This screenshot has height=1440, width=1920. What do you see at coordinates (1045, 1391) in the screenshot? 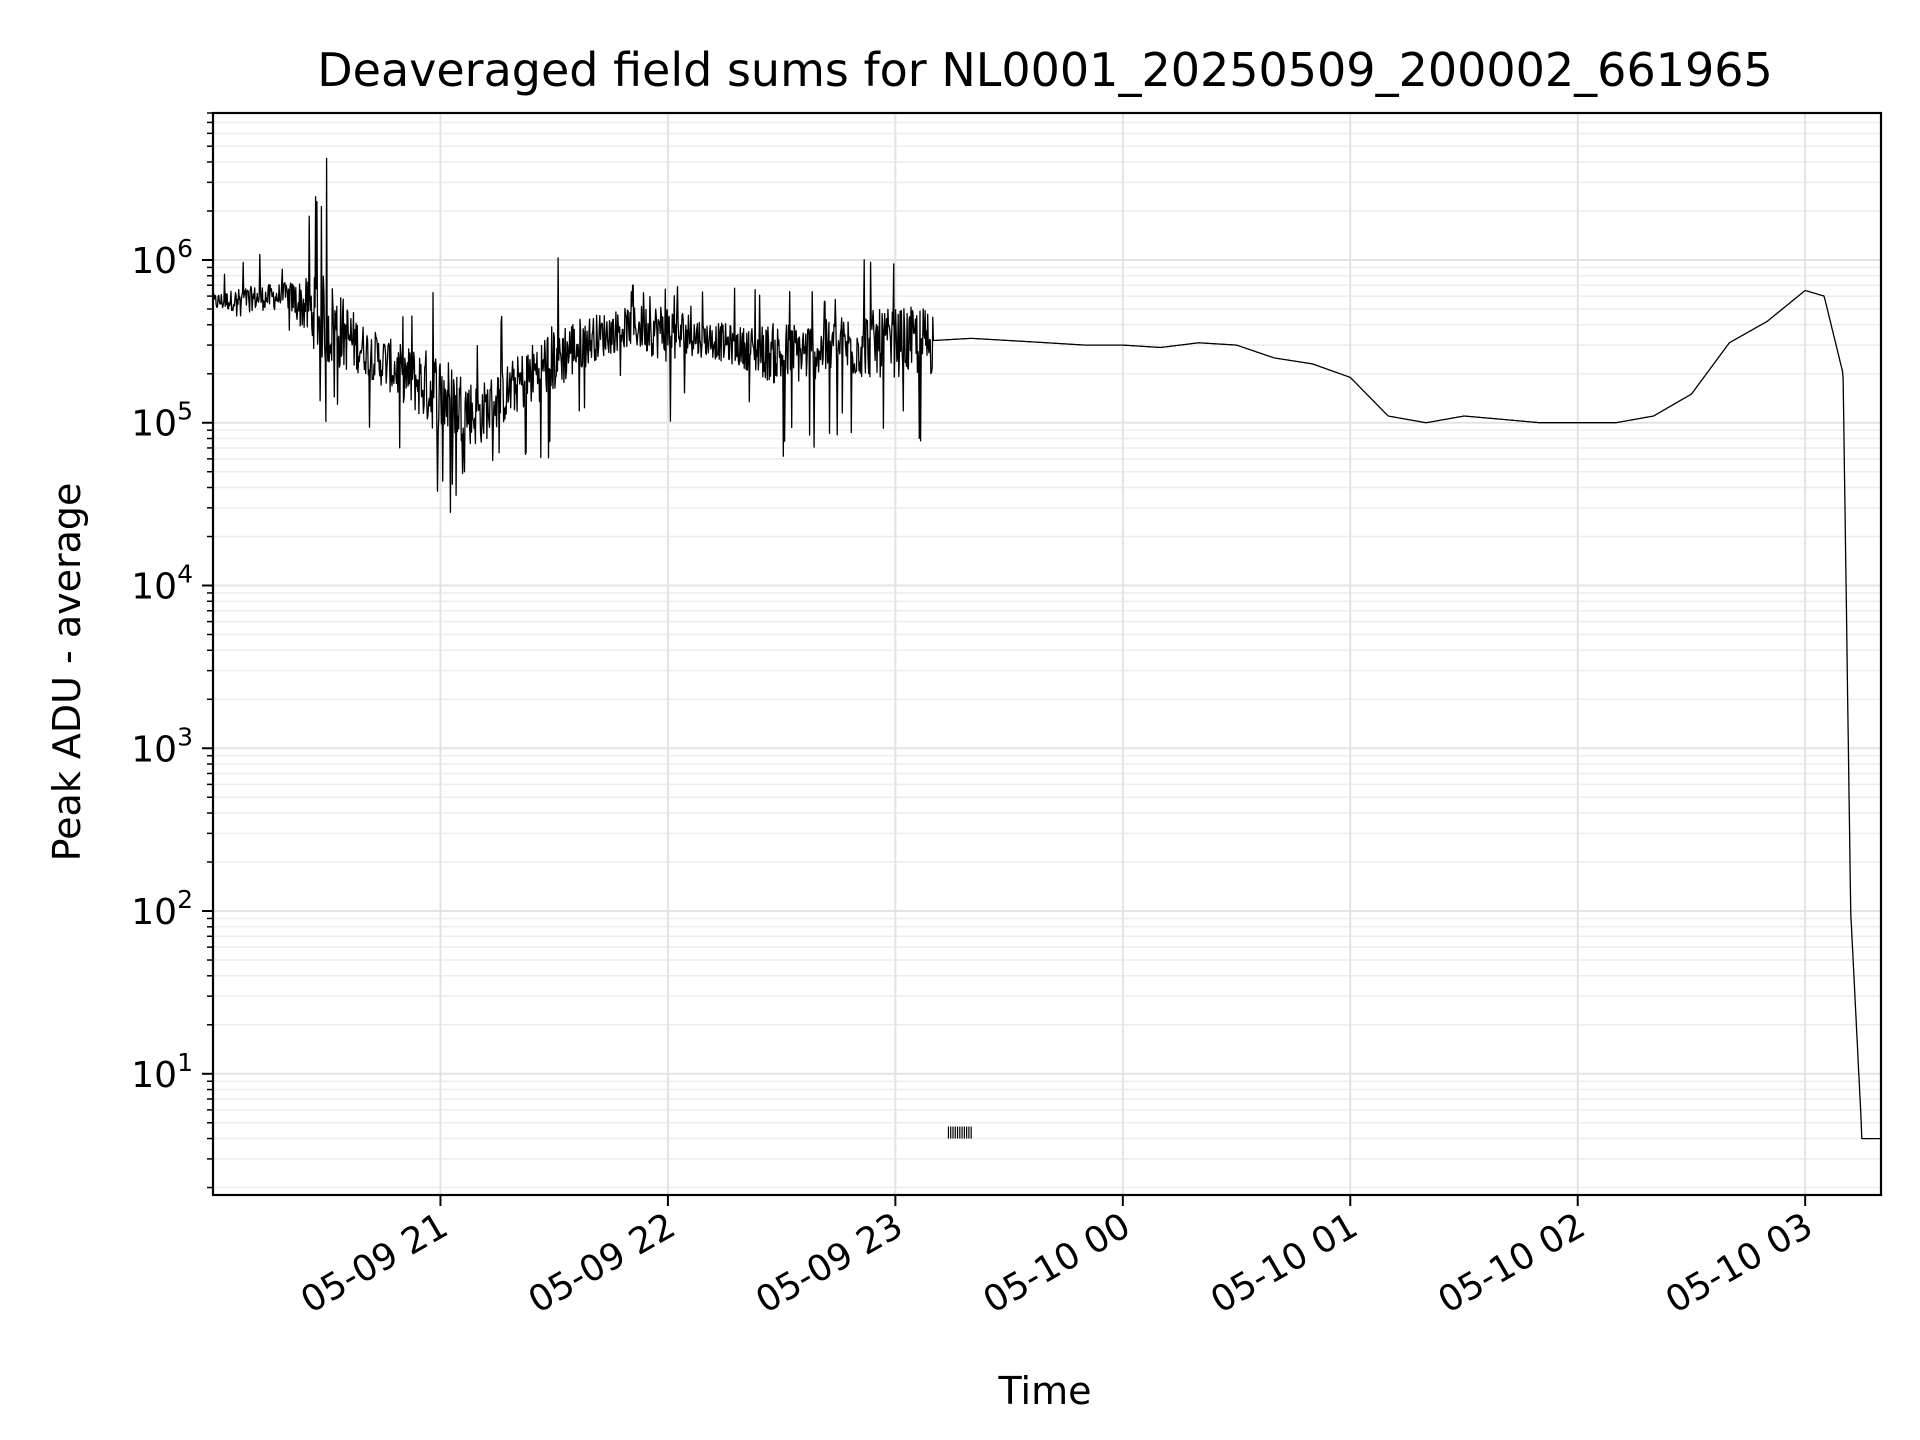
I see `x-axis-label: Time` at bounding box center [1045, 1391].